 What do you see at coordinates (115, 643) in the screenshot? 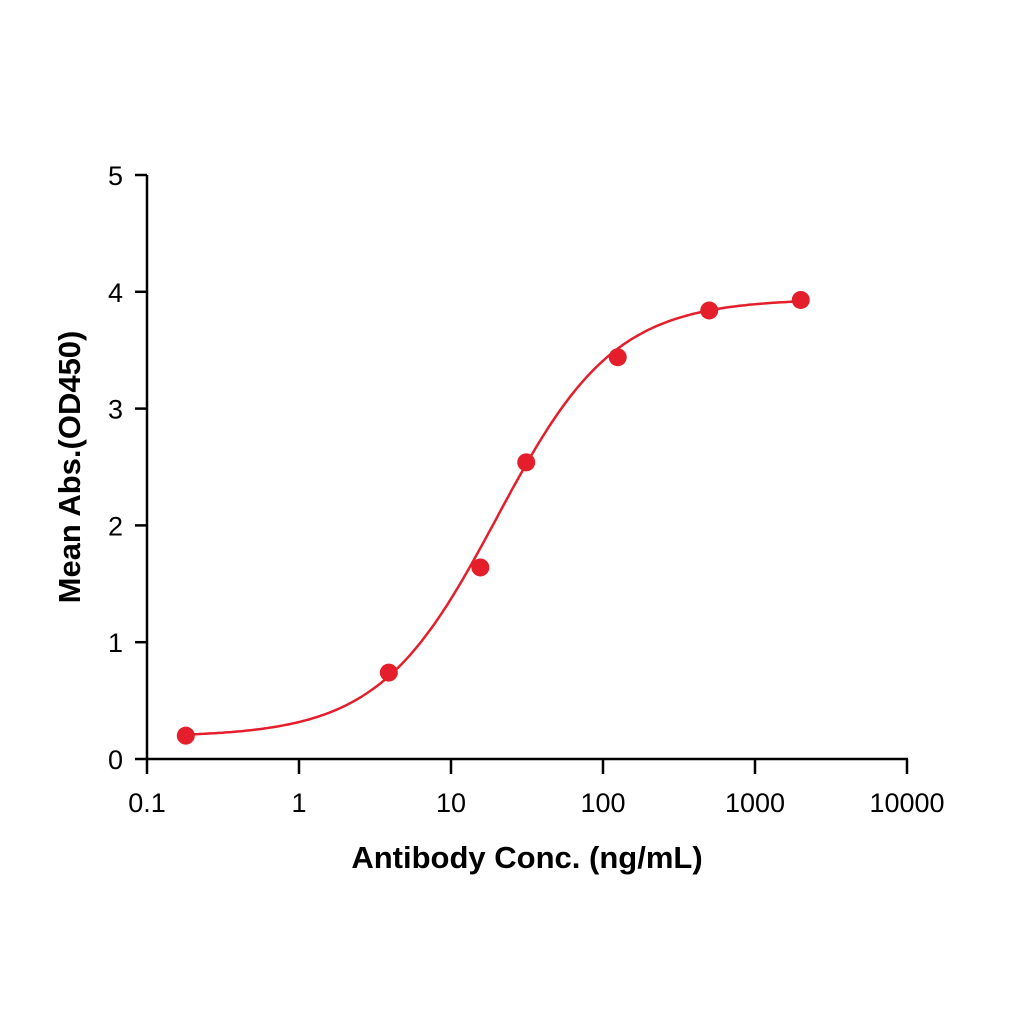
I see `y-tick-label: 1` at bounding box center [115, 643].